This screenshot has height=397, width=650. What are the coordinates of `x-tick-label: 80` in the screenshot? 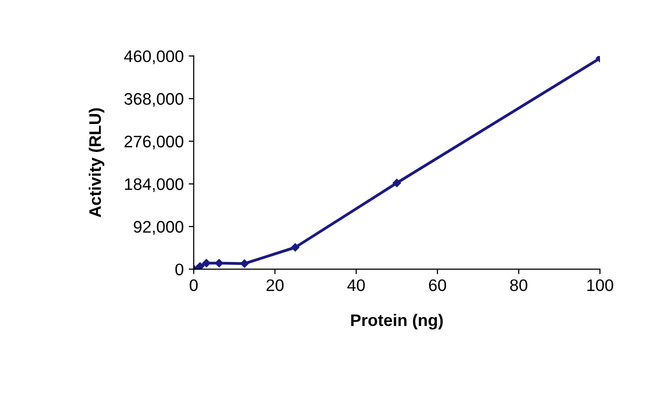 It's located at (519, 285).